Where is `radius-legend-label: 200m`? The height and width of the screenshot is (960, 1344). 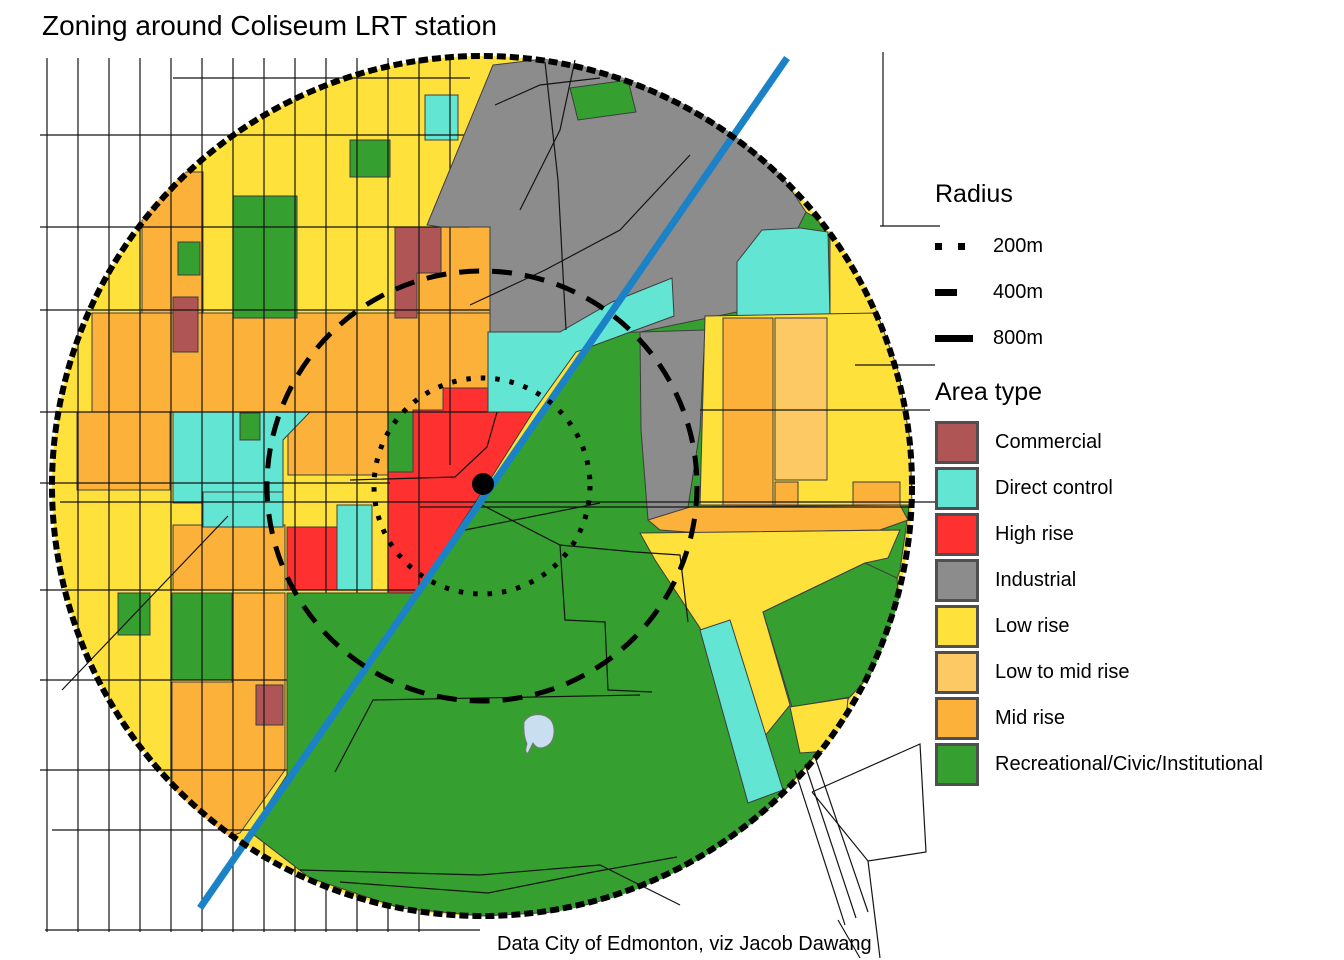 radius-legend-label: 200m is located at coordinates (1018, 245).